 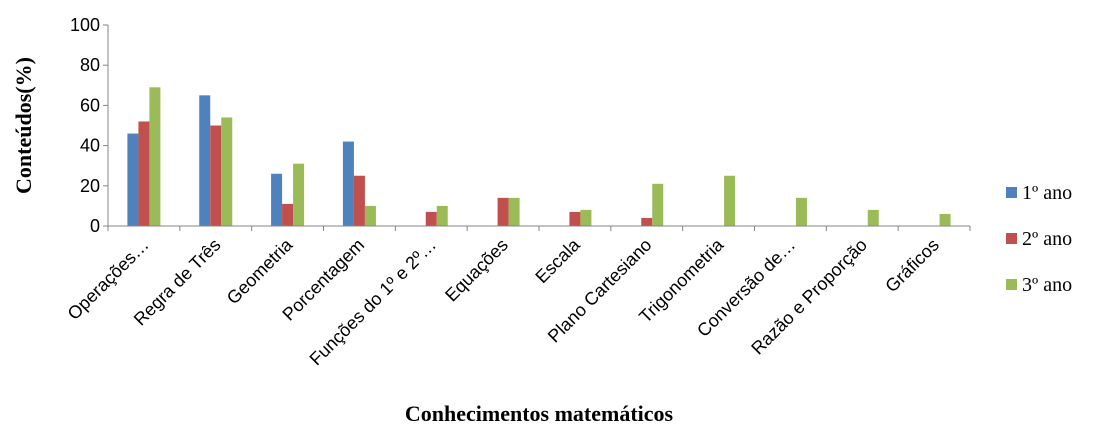 I want to click on x-category-label: Equações, so click(x=476, y=270).